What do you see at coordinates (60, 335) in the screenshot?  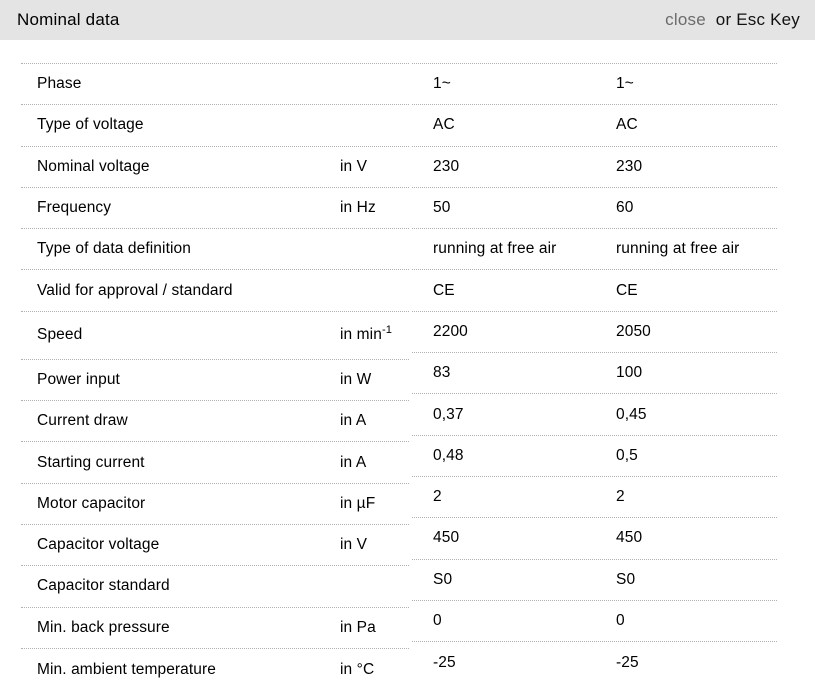 I see `row-label: Speed` at bounding box center [60, 335].